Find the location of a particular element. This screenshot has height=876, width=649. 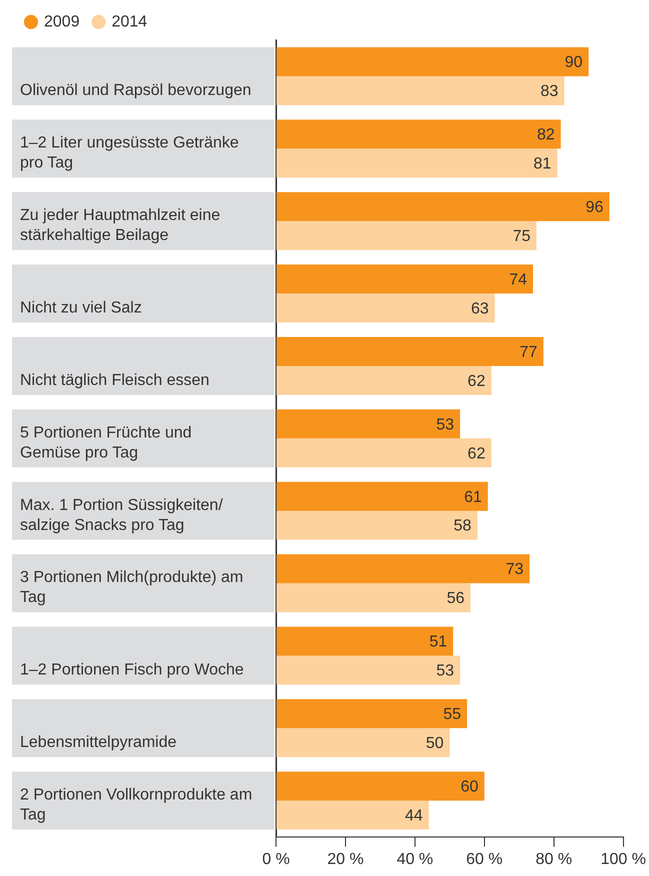

y-tick-label: 3 Portionen Milch(produkte) am Tag is located at coordinates (132, 587).